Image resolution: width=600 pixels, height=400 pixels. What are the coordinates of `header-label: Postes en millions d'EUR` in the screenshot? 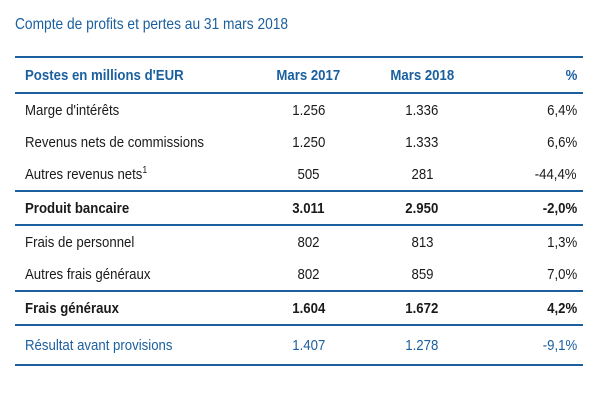 It's located at (137, 75).